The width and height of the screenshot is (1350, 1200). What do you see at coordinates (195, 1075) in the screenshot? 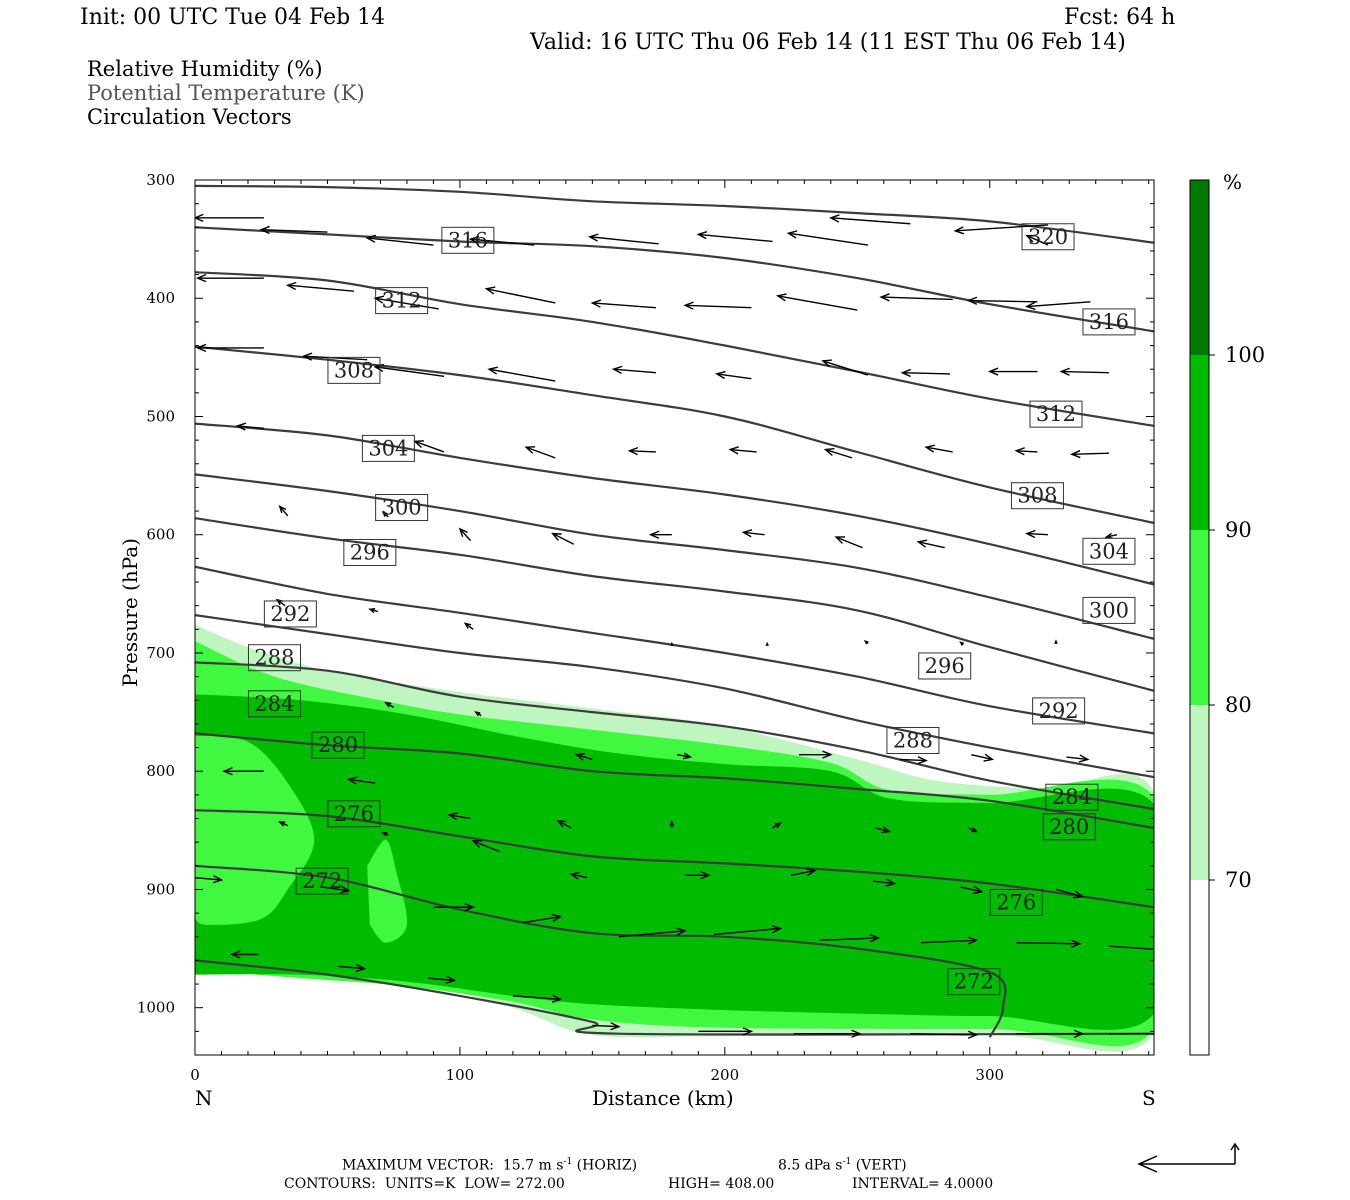
I see `x-tick-label-0: 0` at bounding box center [195, 1075].